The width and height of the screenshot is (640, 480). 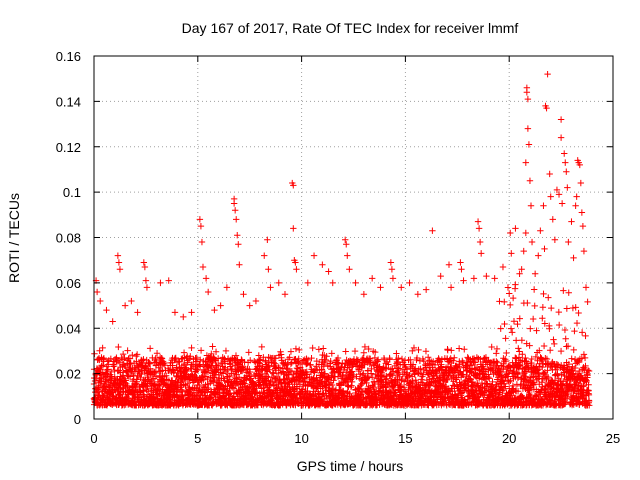 I want to click on x-tick-label: 15, so click(x=405, y=438).